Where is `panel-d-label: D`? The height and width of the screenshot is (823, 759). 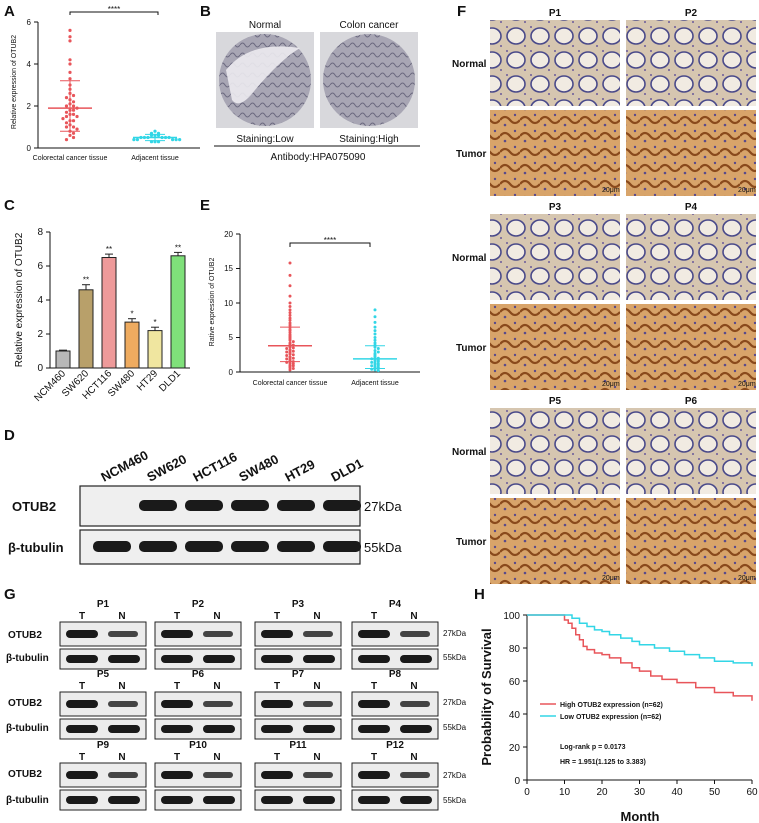
panel-d-label: D is located at coordinates (9, 435).